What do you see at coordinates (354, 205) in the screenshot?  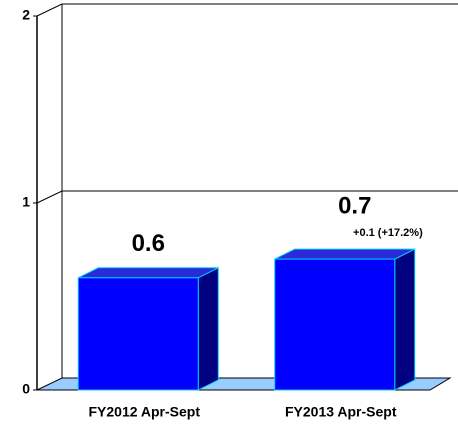 I see `data-label: 0.7` at bounding box center [354, 205].